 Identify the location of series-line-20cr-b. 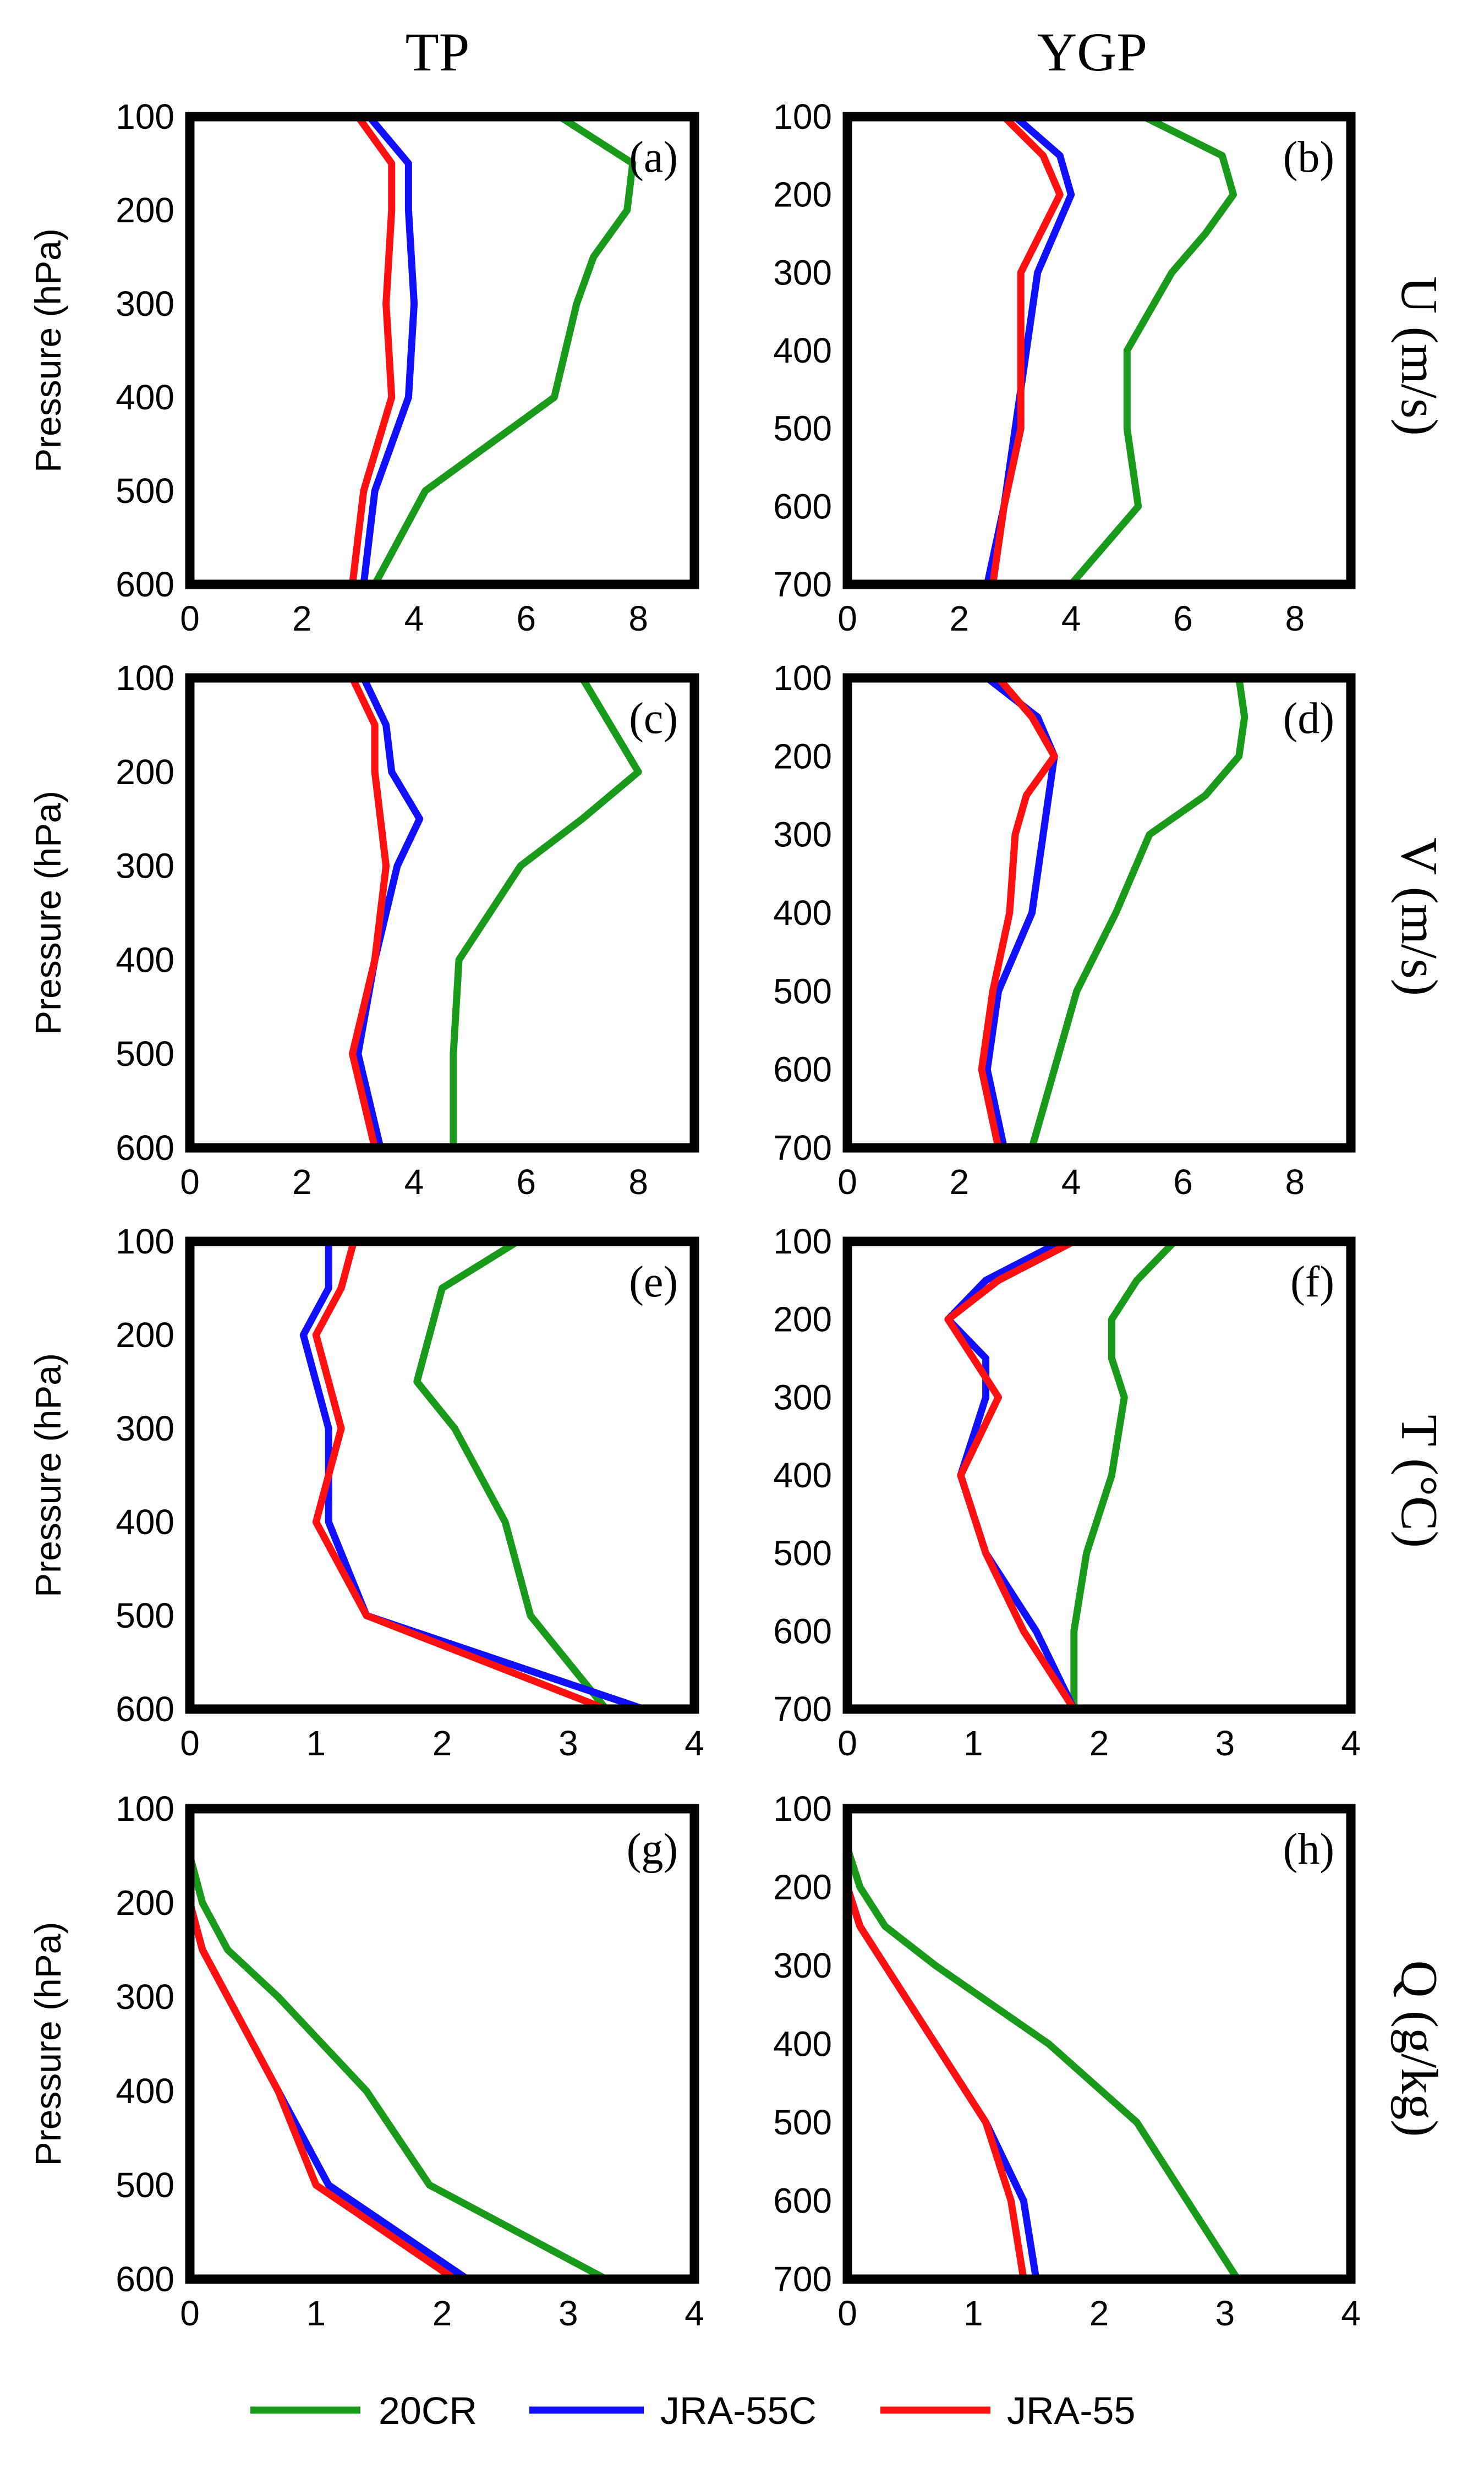
(1152, 351).